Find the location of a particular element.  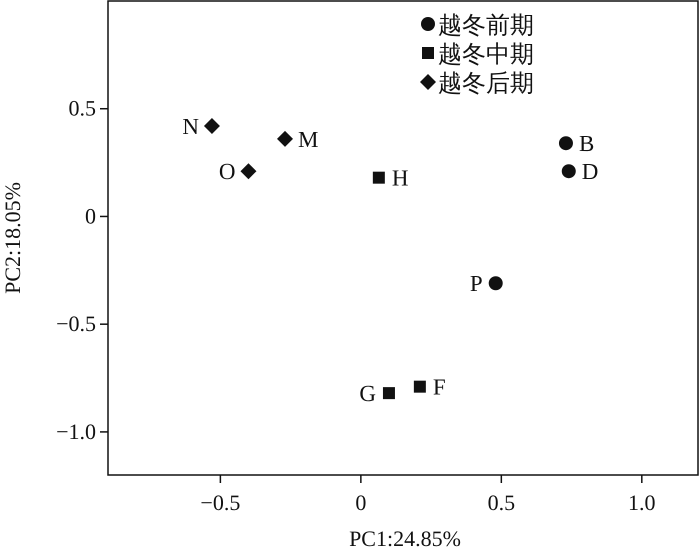

annotation: H is located at coordinates (400, 178).